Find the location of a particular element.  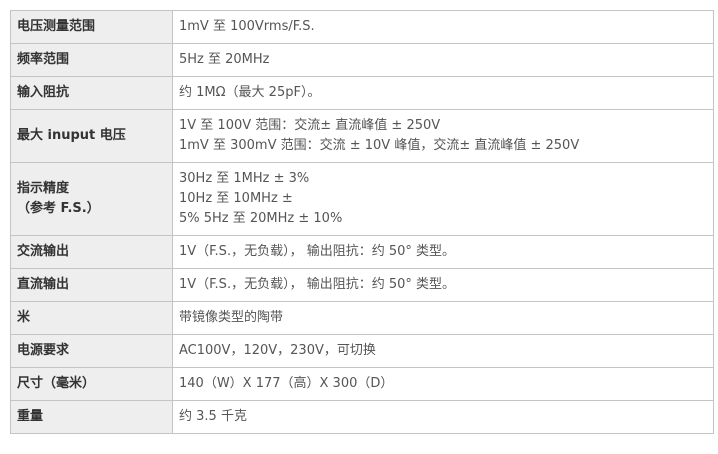

spec-label: 重量 is located at coordinates (91, 417).